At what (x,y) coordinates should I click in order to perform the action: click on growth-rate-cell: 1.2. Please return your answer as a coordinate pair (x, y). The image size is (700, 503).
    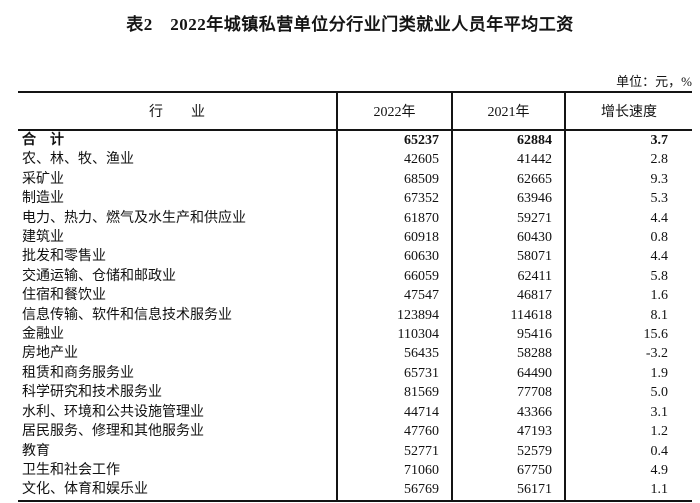
    Looking at the image, I should click on (628, 432).